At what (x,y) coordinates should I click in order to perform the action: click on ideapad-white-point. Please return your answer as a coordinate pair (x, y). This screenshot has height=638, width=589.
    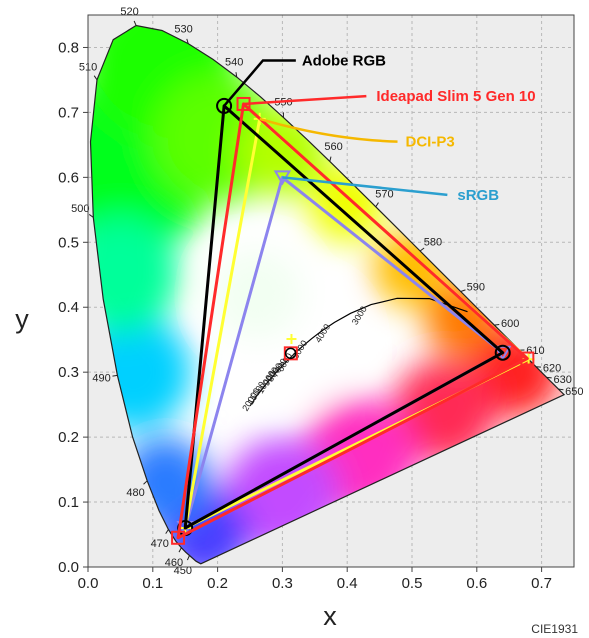
    Looking at the image, I should click on (290, 353).